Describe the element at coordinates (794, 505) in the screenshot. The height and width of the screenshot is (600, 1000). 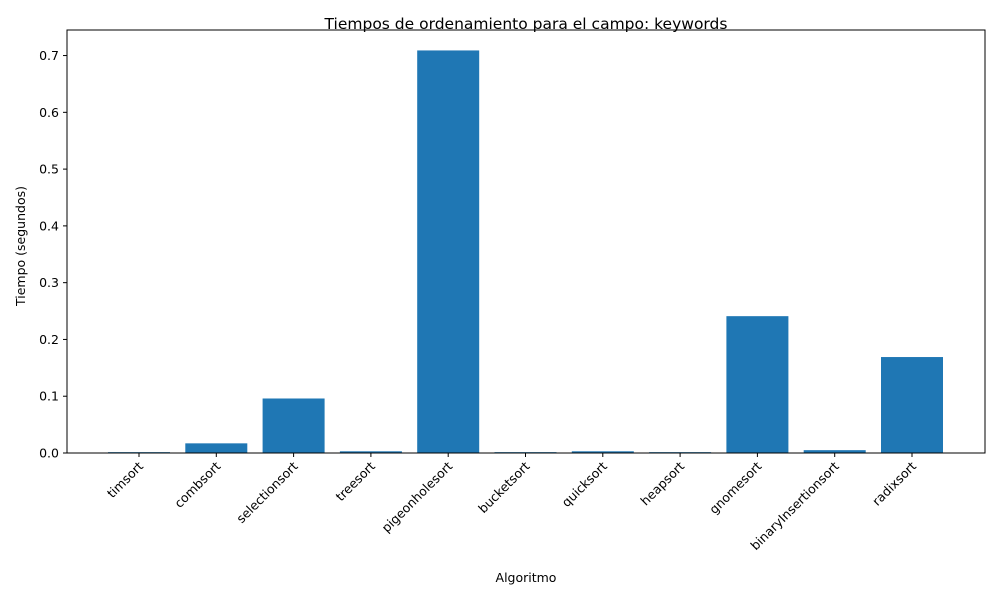
I see `x-tick-label: binaryInsertionsort` at that location.